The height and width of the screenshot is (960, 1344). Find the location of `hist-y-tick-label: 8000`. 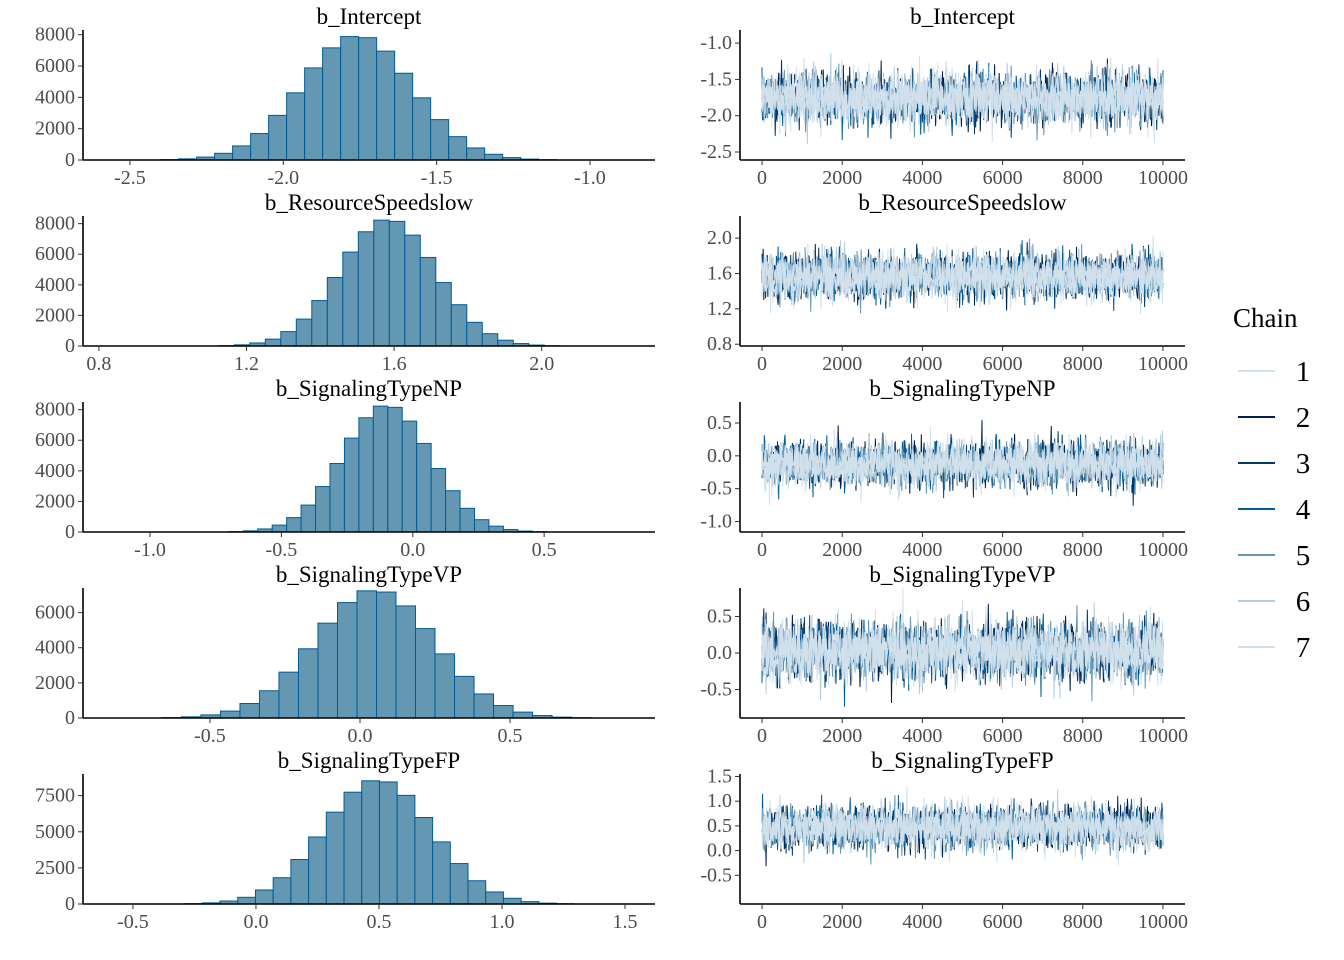

hist-y-tick-label: 8000 is located at coordinates (55, 224).